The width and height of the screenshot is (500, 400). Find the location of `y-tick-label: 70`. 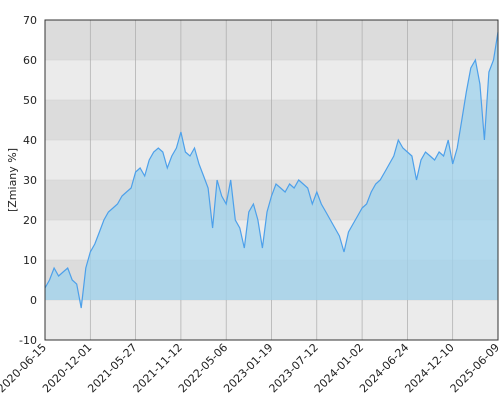

y-tick-label: 70 is located at coordinates (30, 20).